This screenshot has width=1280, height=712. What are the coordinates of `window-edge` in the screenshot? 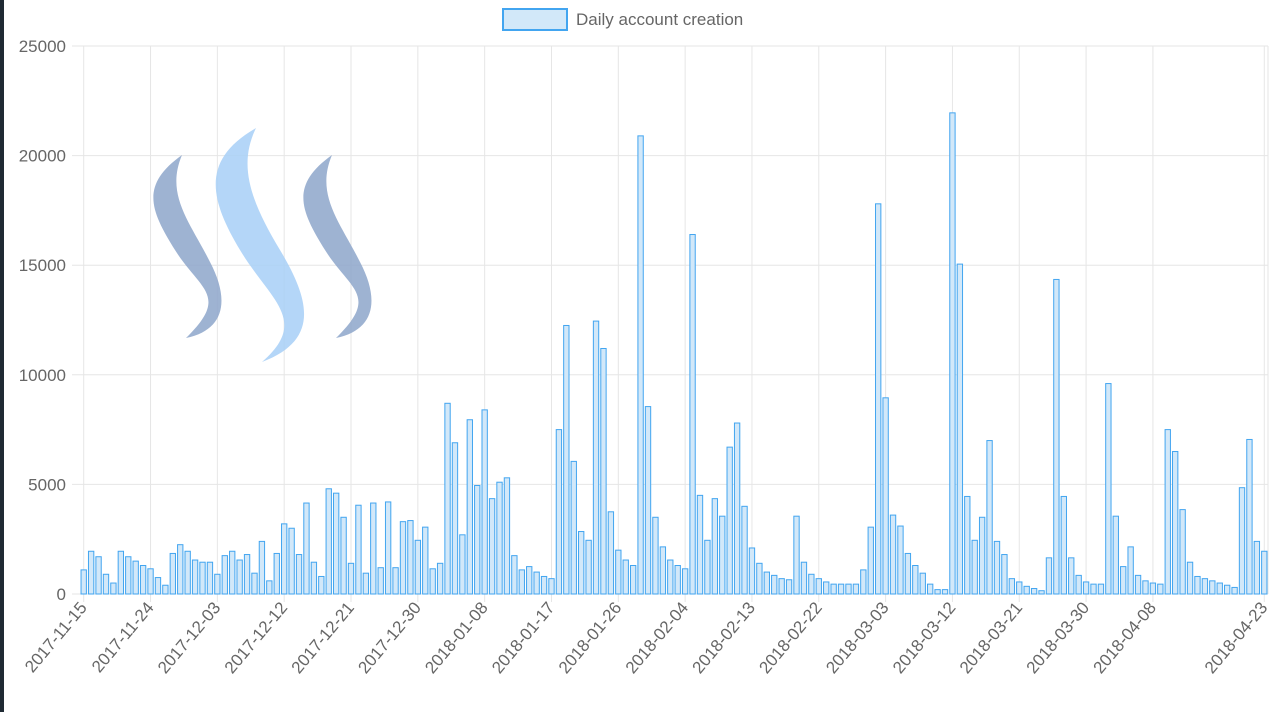 It's located at (2, 356).